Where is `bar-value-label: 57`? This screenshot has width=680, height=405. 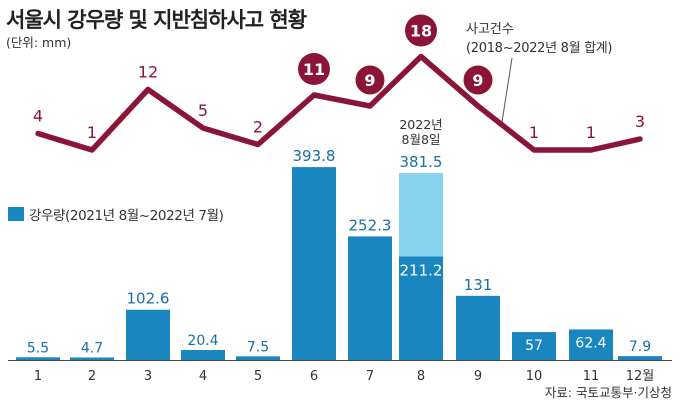
bar-value-label: 57 is located at coordinates (534, 346).